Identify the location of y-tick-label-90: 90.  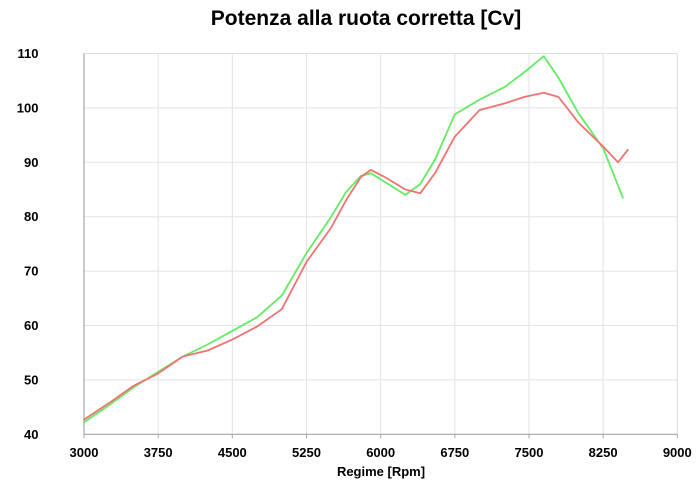
(31, 162).